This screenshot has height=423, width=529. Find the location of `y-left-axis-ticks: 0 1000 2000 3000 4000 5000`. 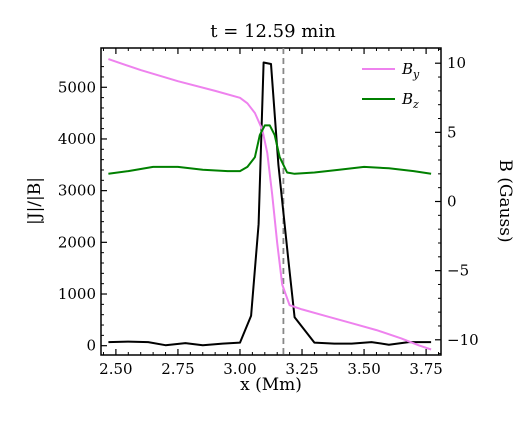

y-left-axis-ticks: 0 1000 2000 3000 4000 5000 is located at coordinates (82, 210).